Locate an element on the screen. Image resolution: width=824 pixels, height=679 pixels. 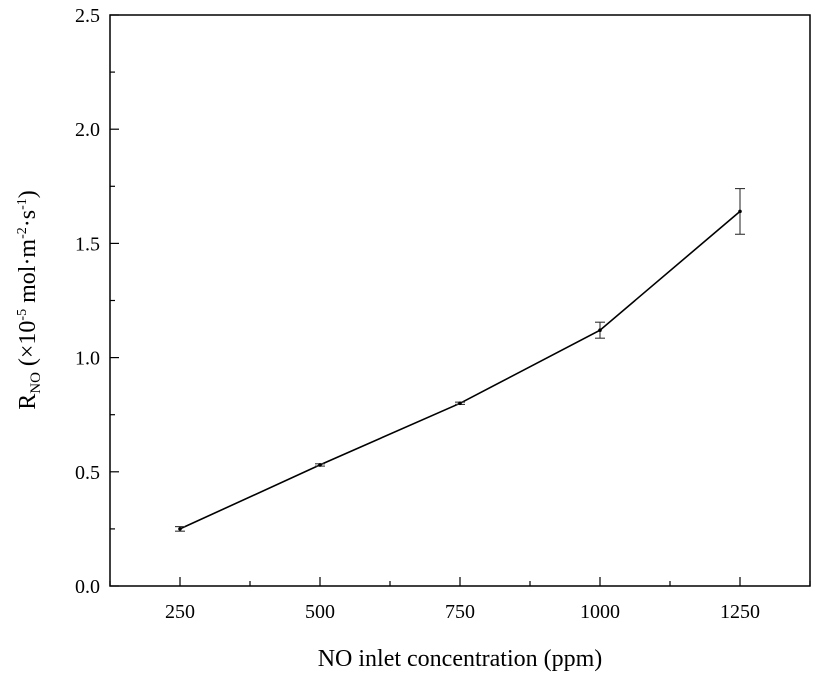
x-tick-label: 750 is located at coordinates (460, 612).